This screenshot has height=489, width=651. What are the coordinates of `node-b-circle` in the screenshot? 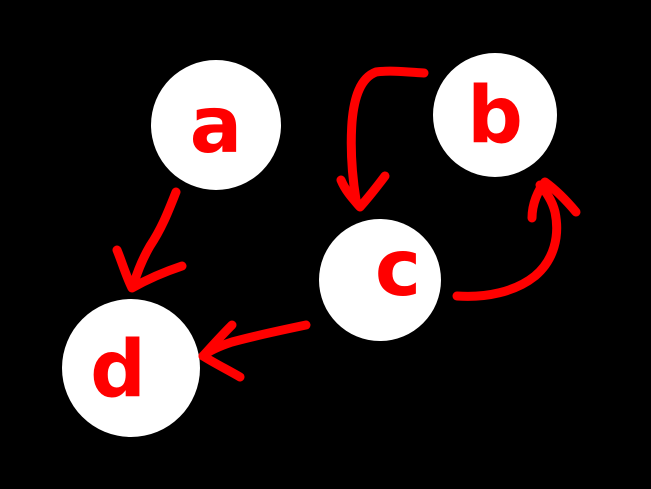 It's located at (495, 115).